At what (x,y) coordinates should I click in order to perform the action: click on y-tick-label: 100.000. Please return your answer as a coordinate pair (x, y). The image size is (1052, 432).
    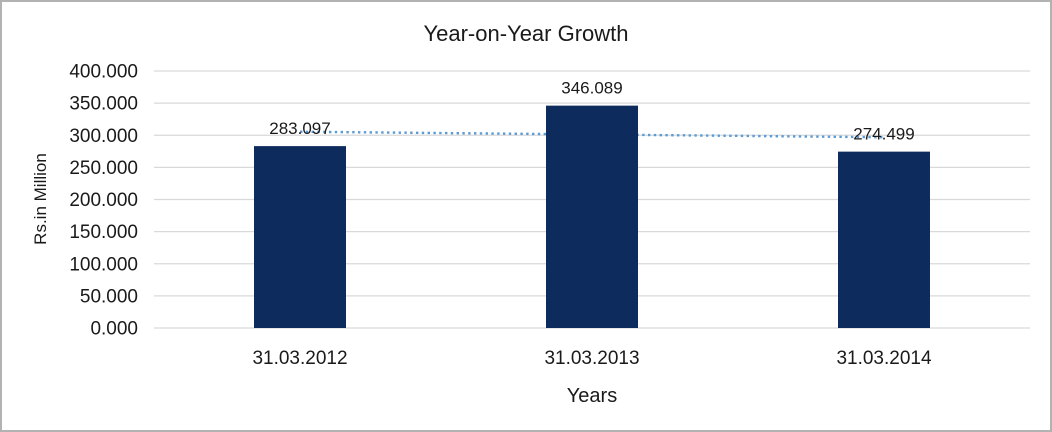
    Looking at the image, I should click on (103, 264).